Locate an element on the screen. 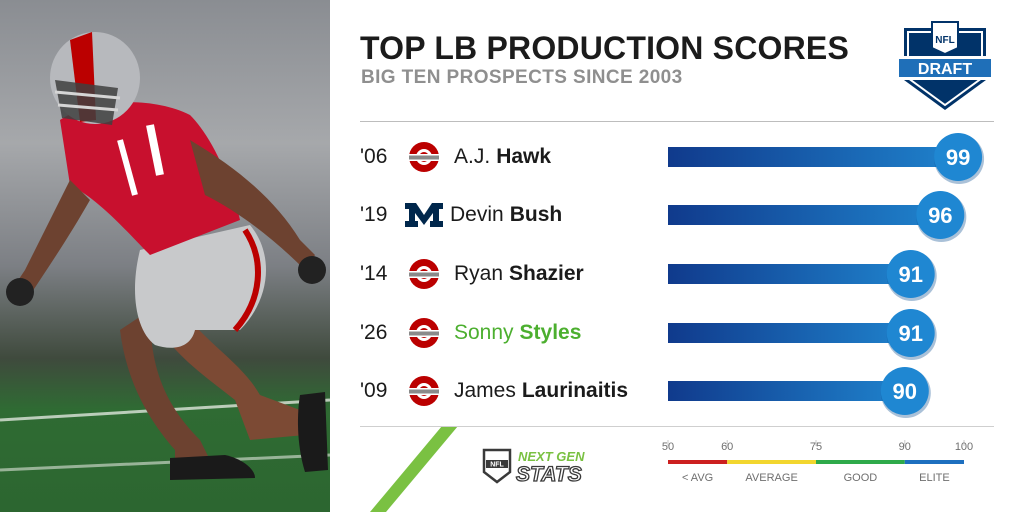 The width and height of the screenshot is (1024, 512). legend-tick-label: 75 is located at coordinates (816, 447).